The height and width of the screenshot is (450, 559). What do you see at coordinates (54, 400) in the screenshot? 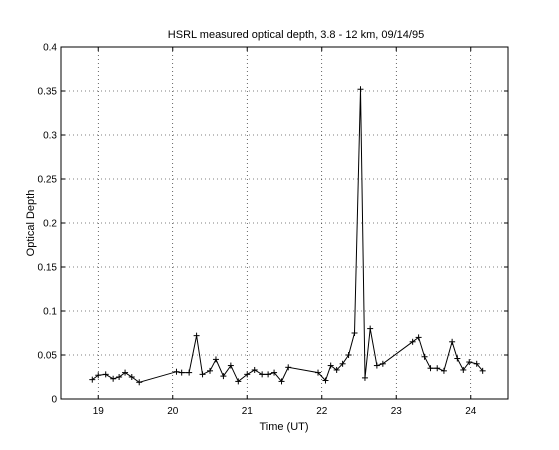
I see `y-tick-label: 0` at bounding box center [54, 400].